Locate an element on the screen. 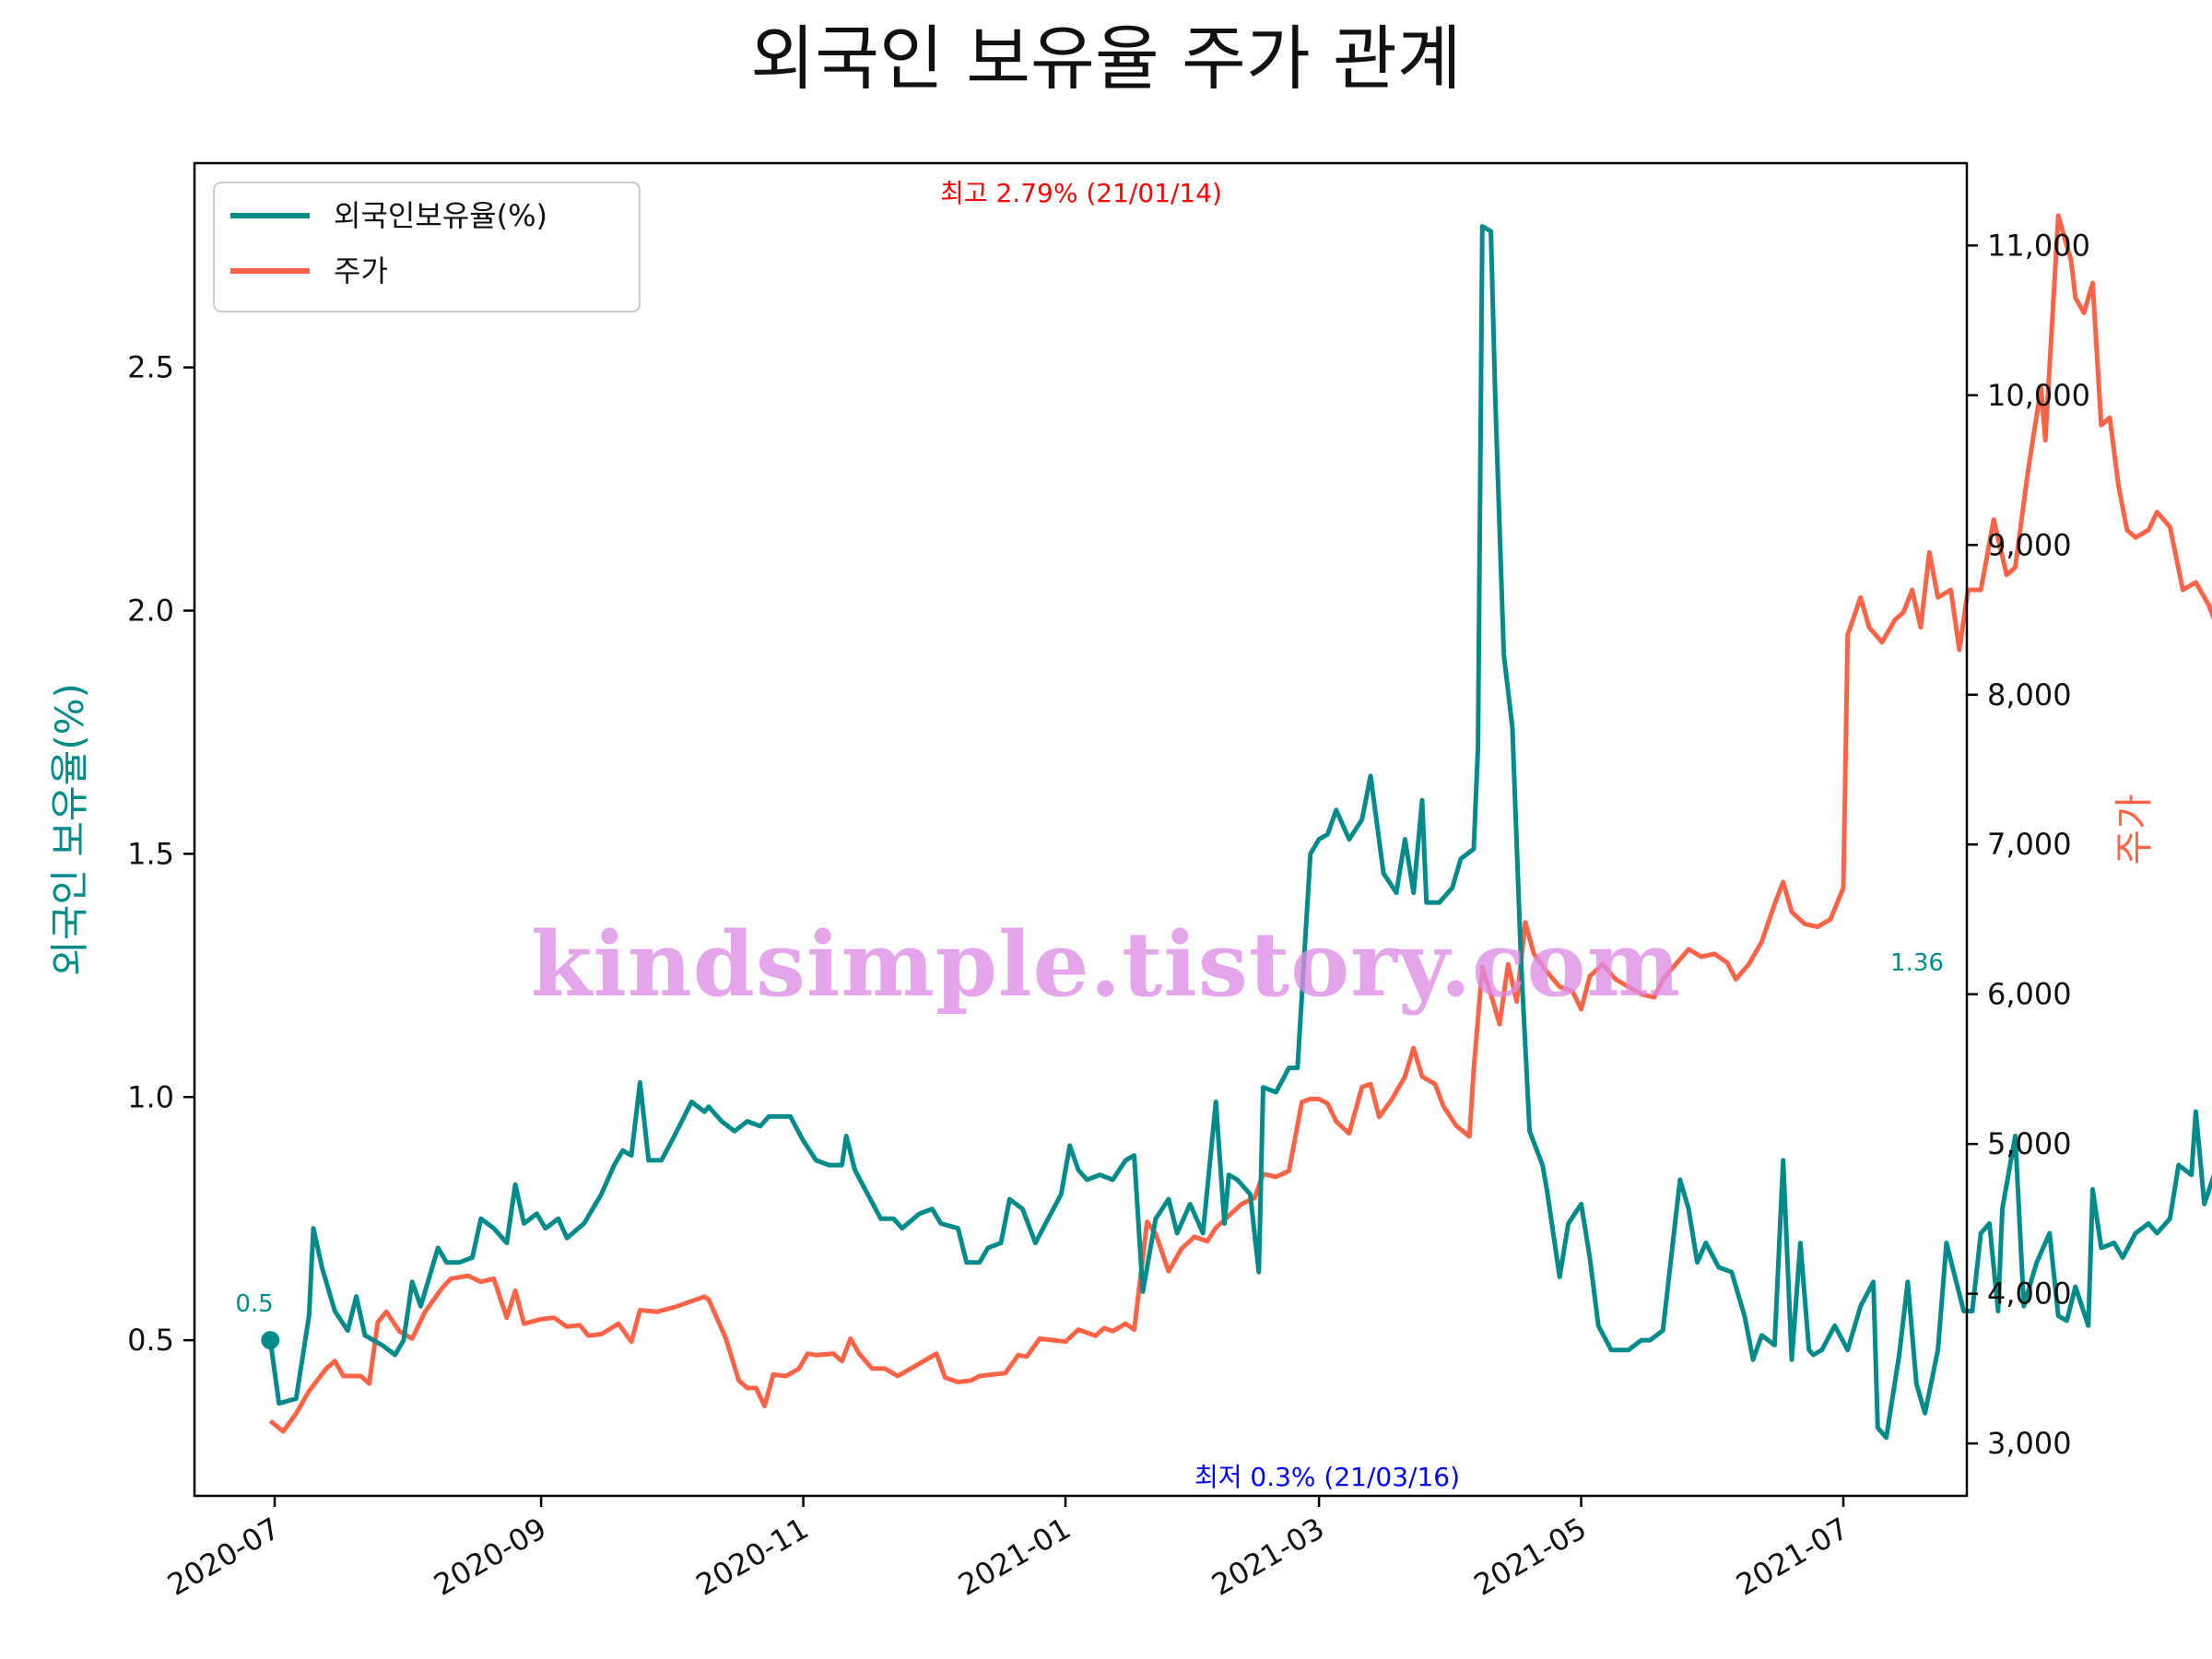  left-axis-label: 외국인 보유율(%) is located at coordinates (69, 829).